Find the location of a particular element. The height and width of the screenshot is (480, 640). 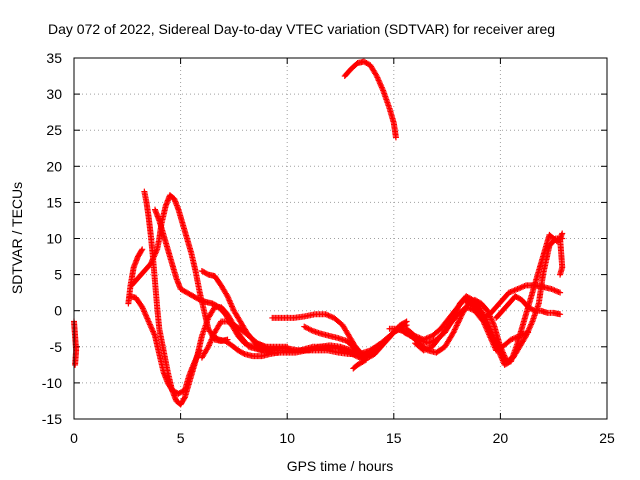

x-tick-label: 25 is located at coordinates (607, 438).